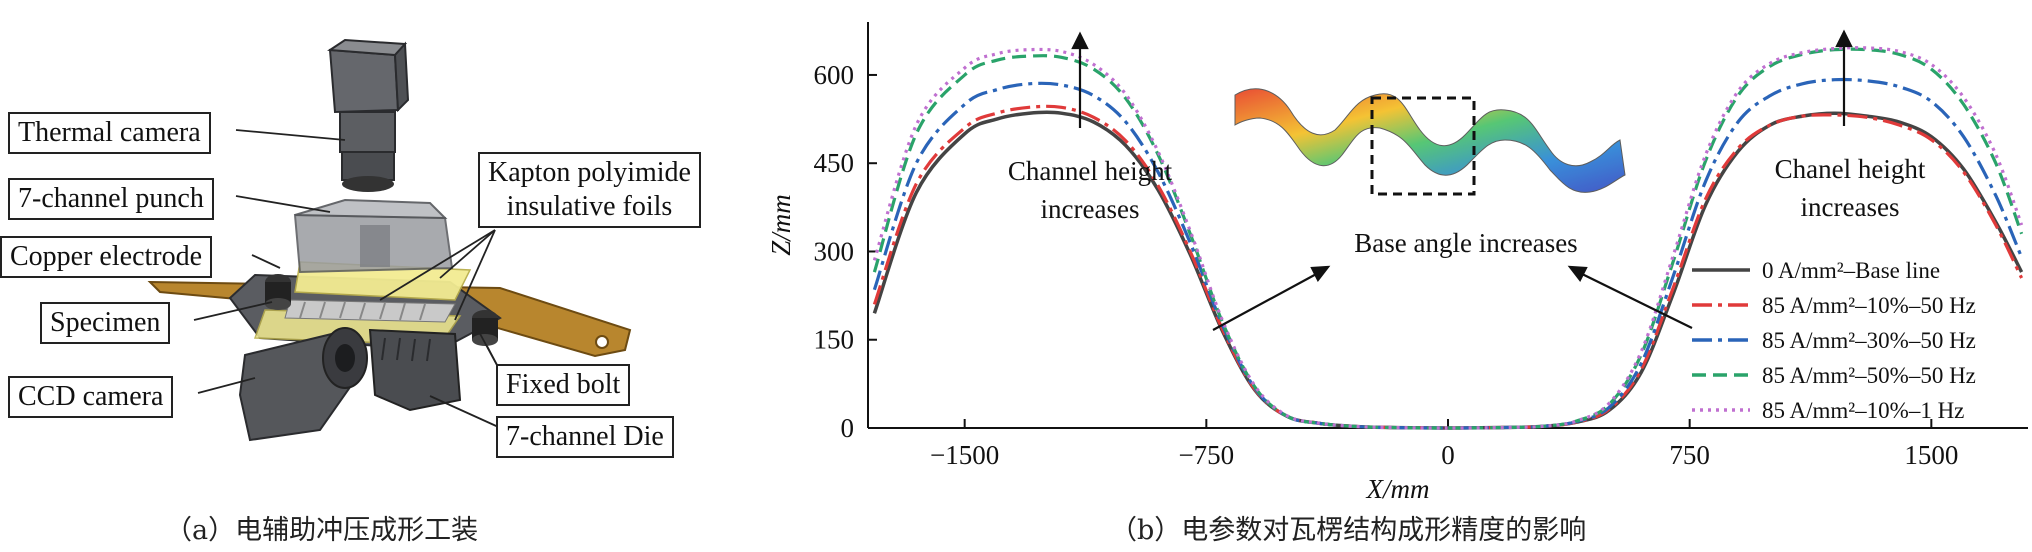 The height and width of the screenshot is (552, 2032). I want to click on label-fixed-bolt: Fixed bolt, so click(563, 385).